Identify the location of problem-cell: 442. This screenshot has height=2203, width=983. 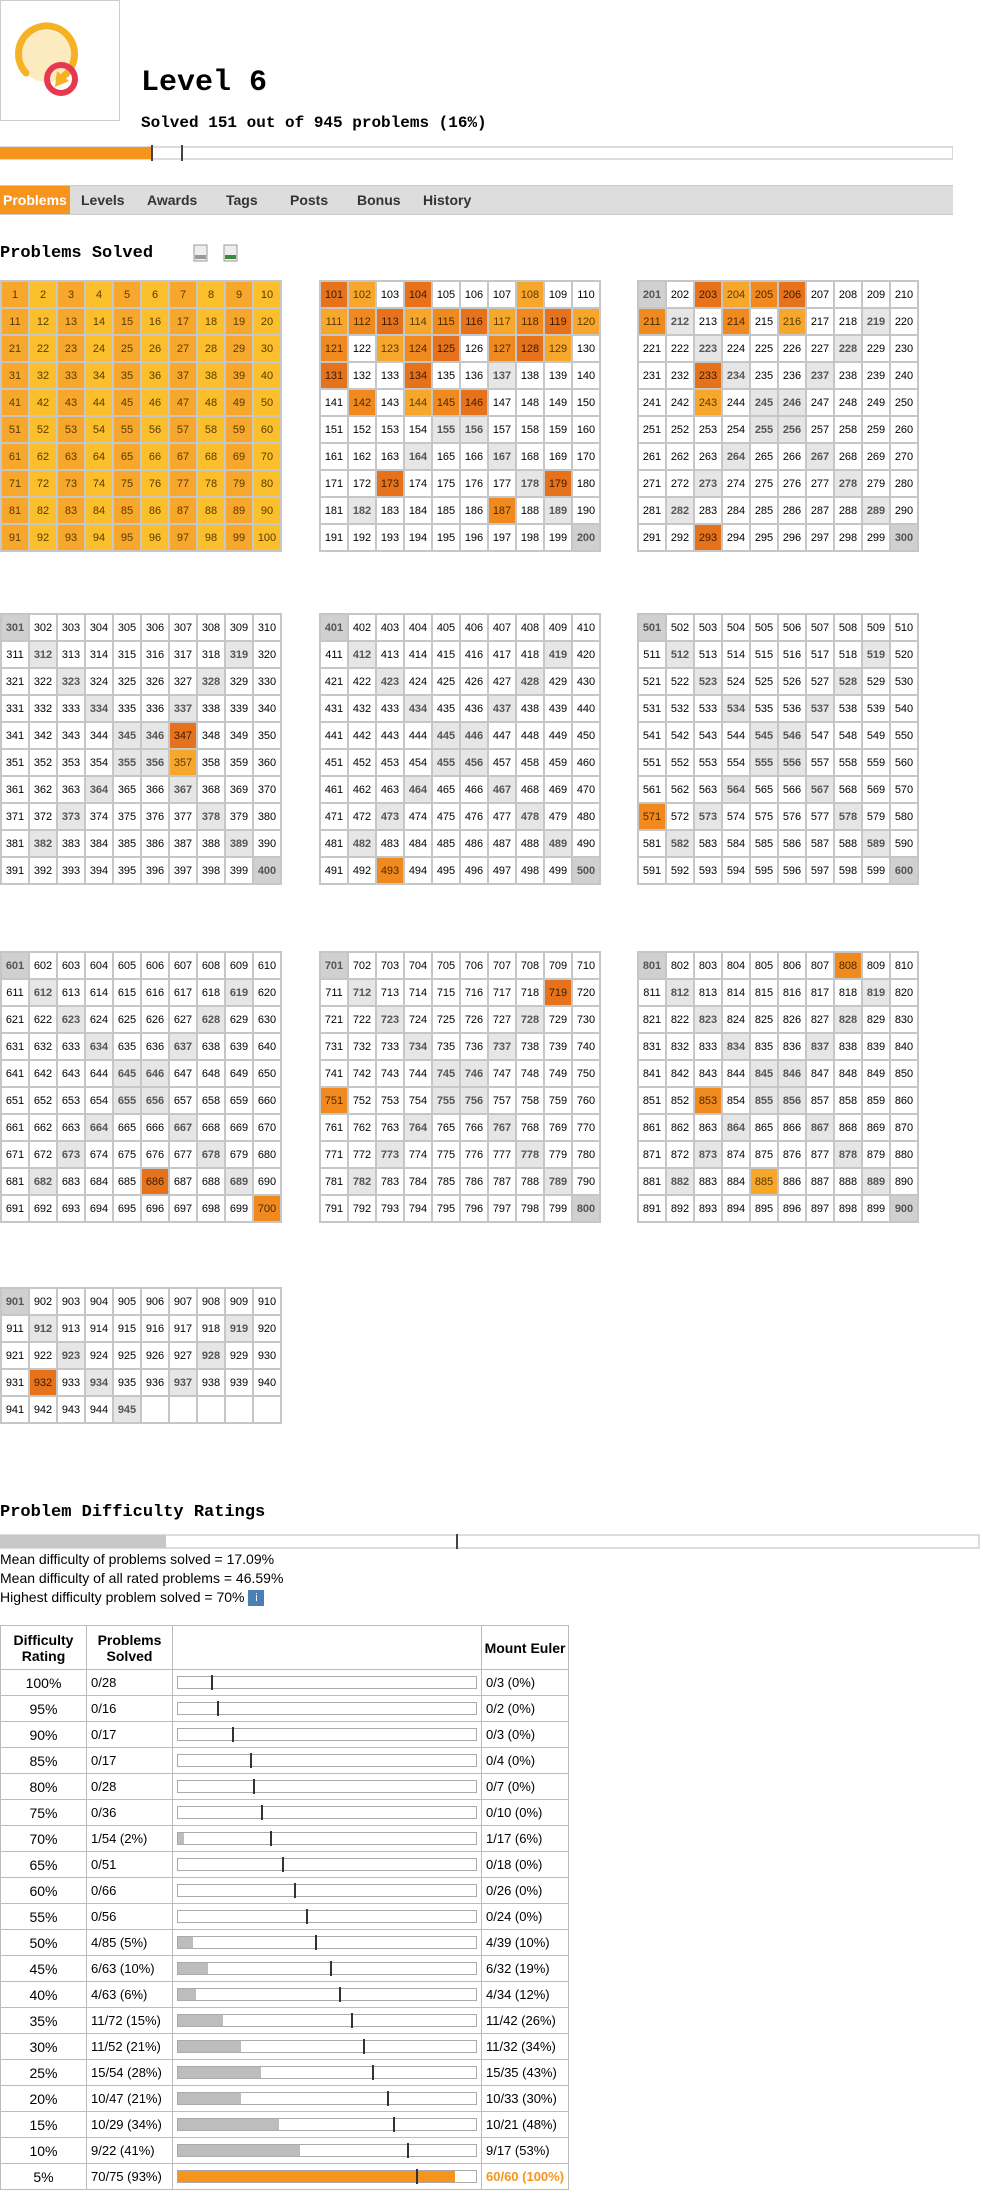
(362, 735).